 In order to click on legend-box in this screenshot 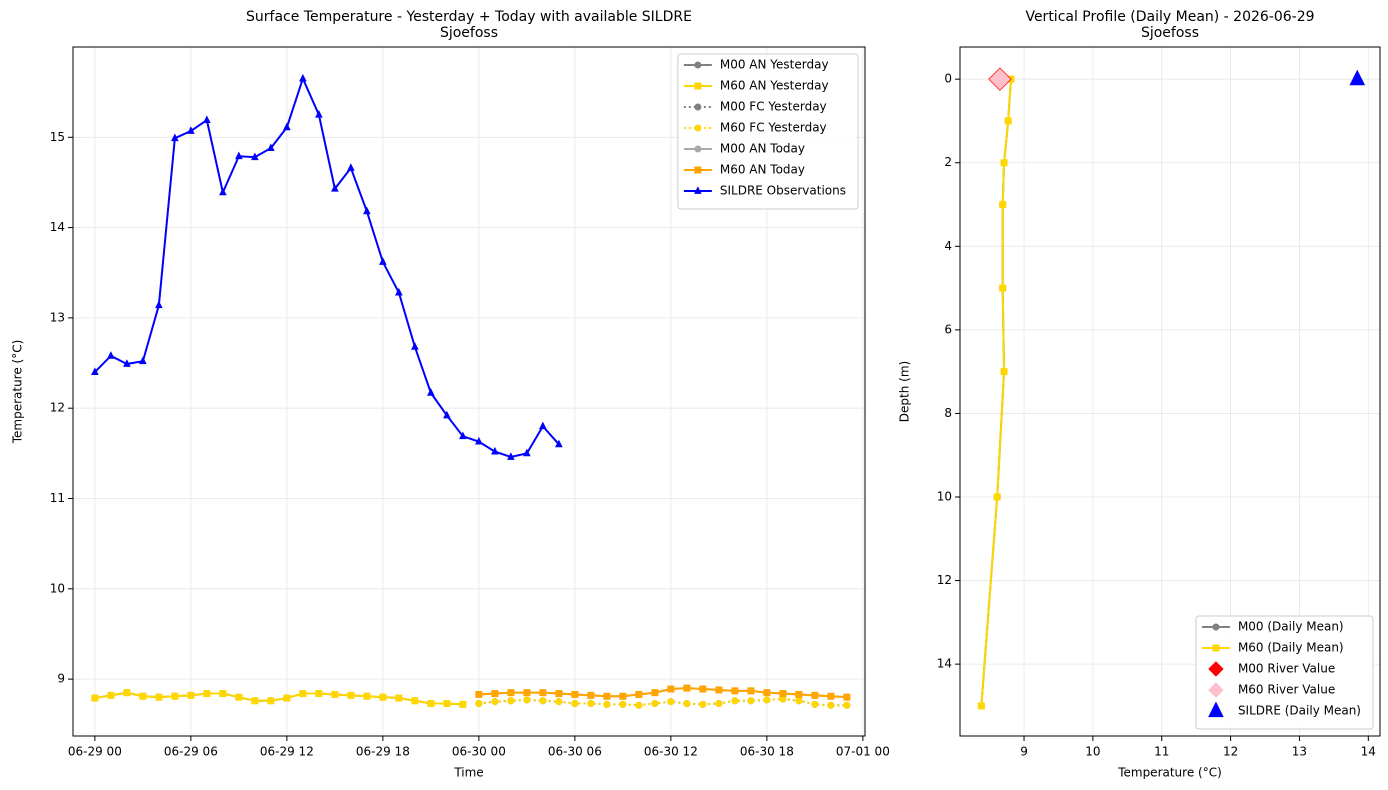, I will do `click(1284, 672)`.